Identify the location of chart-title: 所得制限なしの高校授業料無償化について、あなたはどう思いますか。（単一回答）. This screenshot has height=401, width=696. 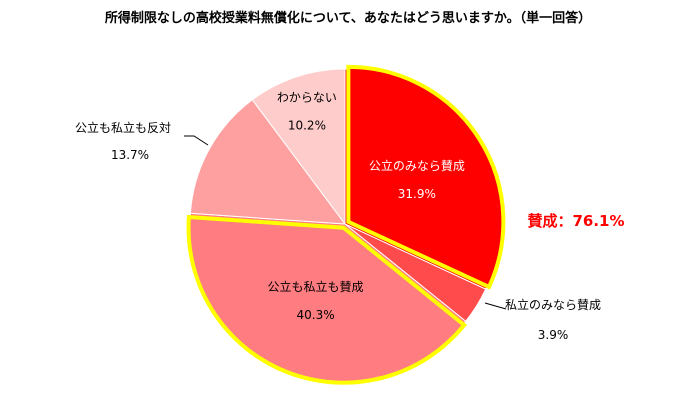
(348, 18).